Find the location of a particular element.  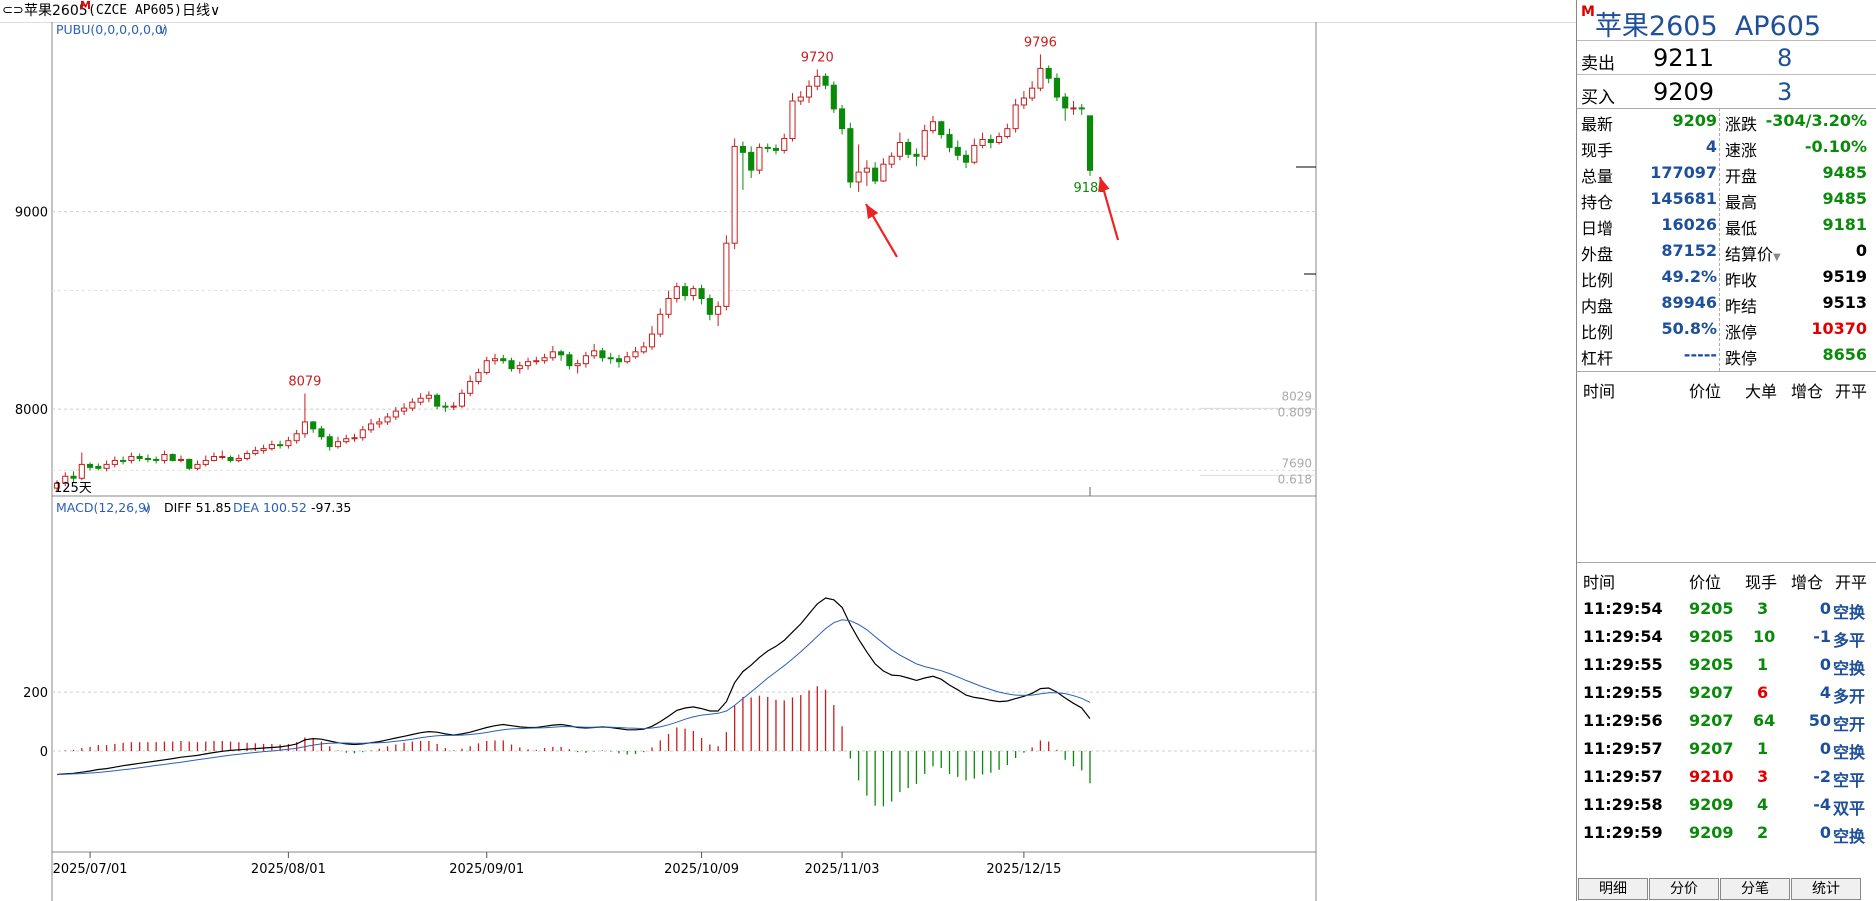

bid-row: 买入 9209 3 is located at coordinates (1726, 91).